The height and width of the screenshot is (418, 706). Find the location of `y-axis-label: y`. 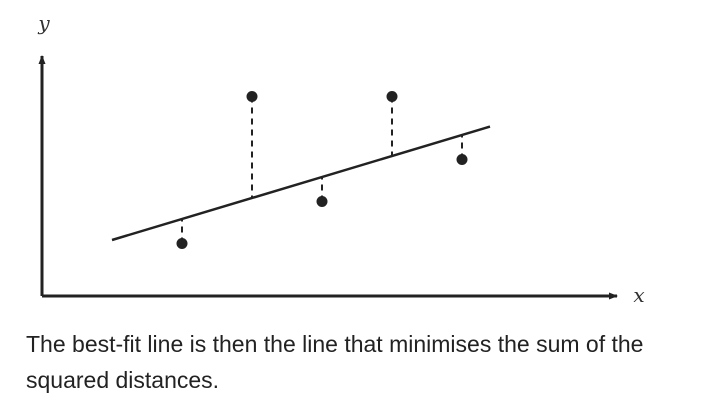

y-axis-label: y is located at coordinates (43, 23).